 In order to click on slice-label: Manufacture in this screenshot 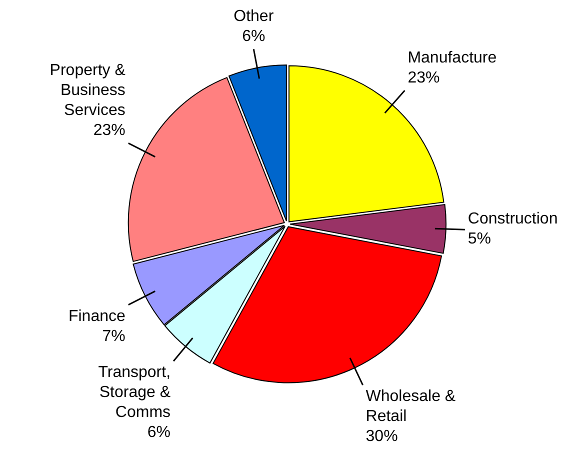, I will do `click(452, 57)`.